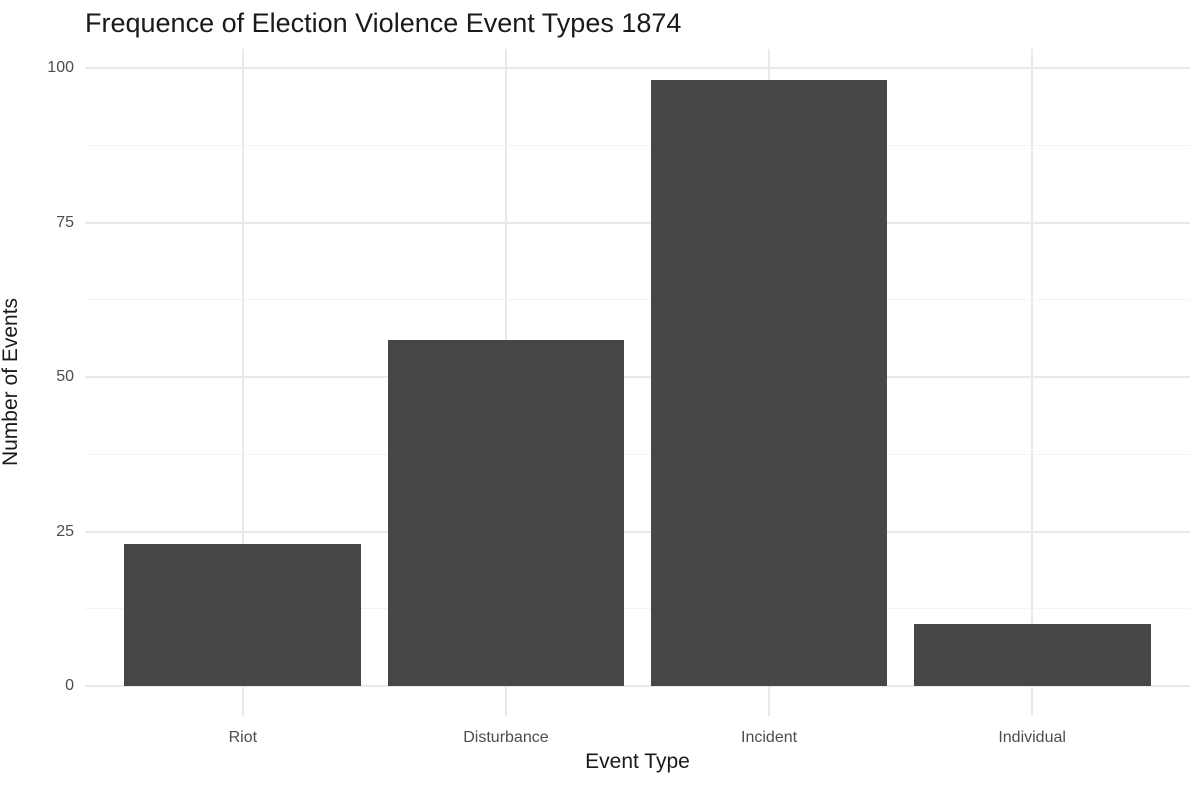  Describe the element at coordinates (637, 739) in the screenshot. I see `x-axis-tick-labels: Riot Disturbance Incident Individual` at that location.